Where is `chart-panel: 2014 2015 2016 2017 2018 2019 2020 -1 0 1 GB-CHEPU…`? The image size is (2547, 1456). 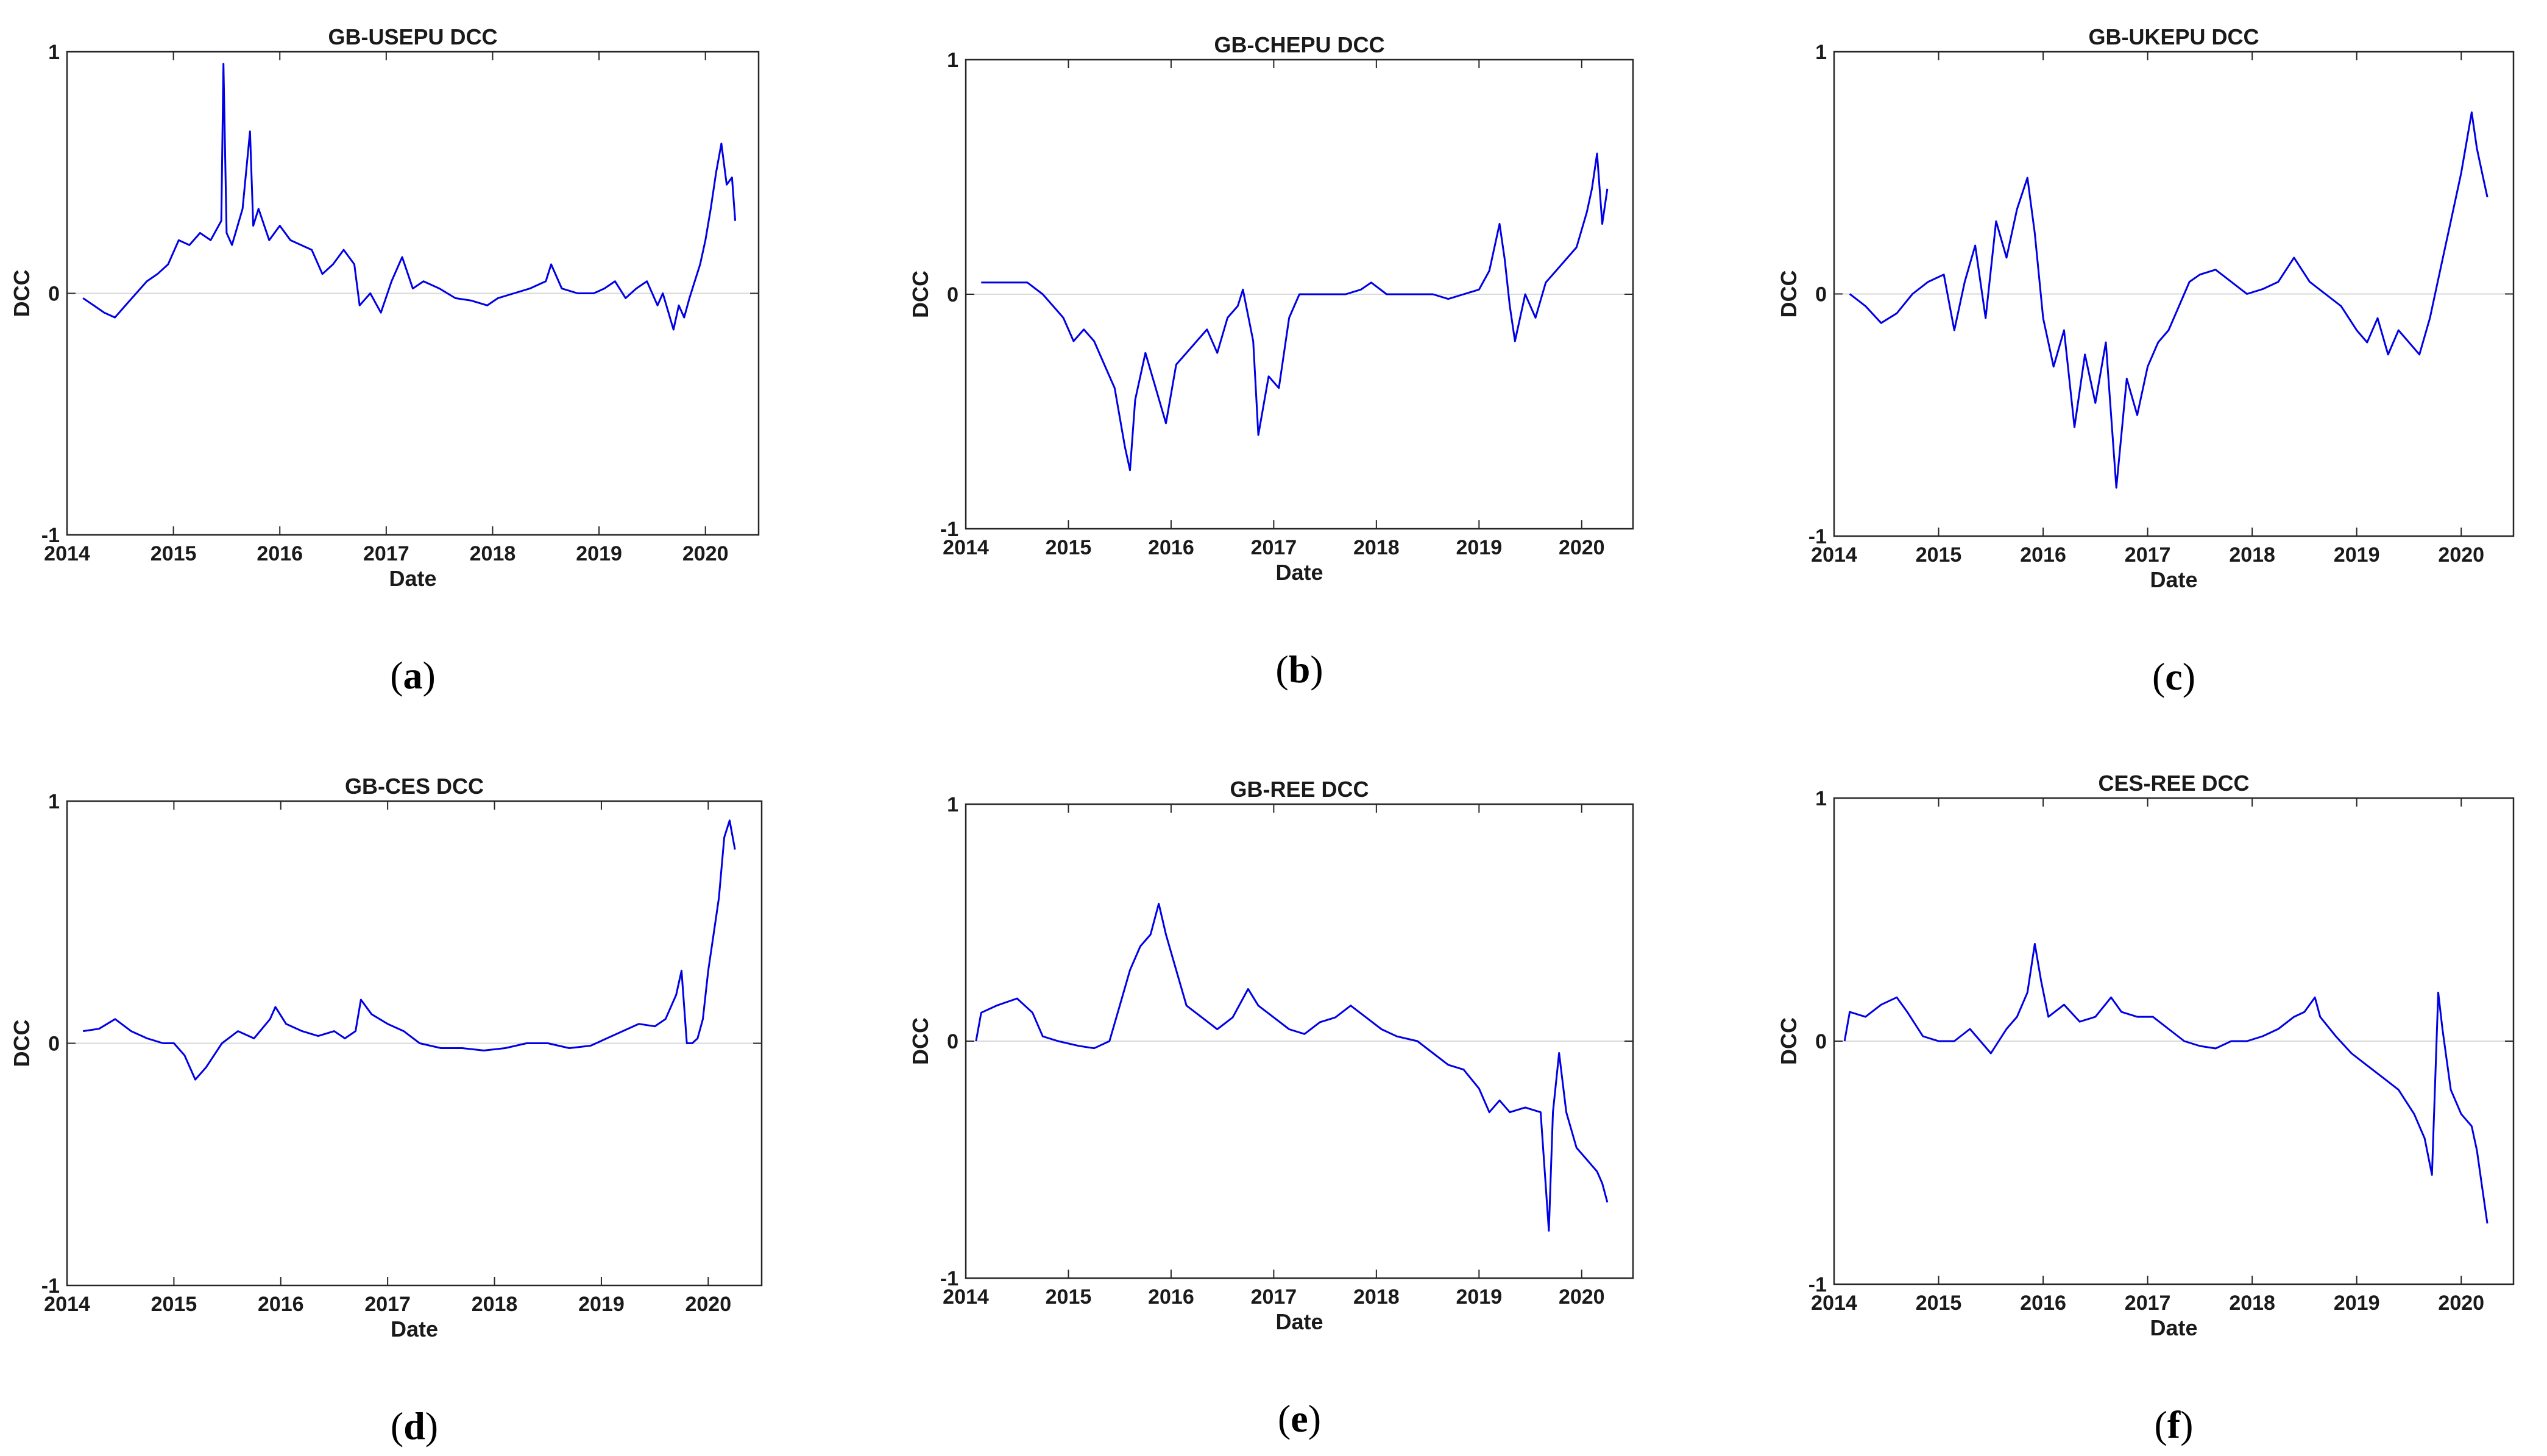 chart-panel: 2014 2015 2016 2017 2018 2019 2020 -1 0 1 GB-CHEPU… is located at coordinates (1271, 361).